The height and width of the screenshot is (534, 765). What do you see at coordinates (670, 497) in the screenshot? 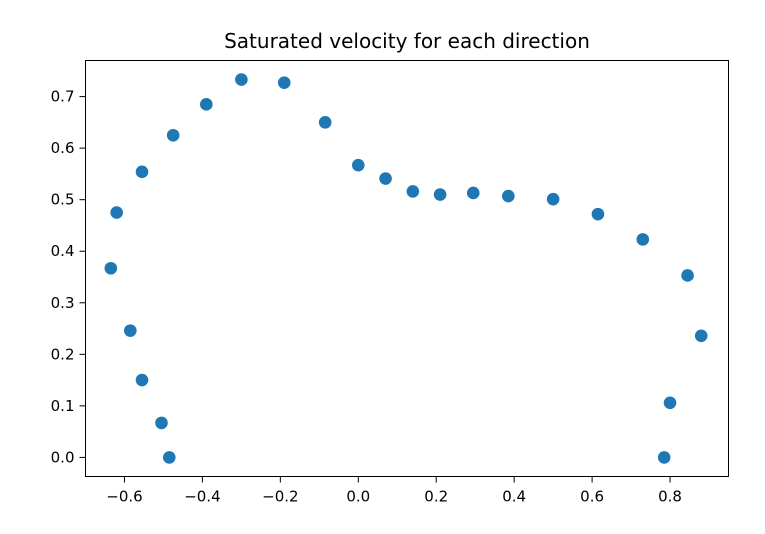
I see `x-tick-label: 0.8` at bounding box center [670, 497].